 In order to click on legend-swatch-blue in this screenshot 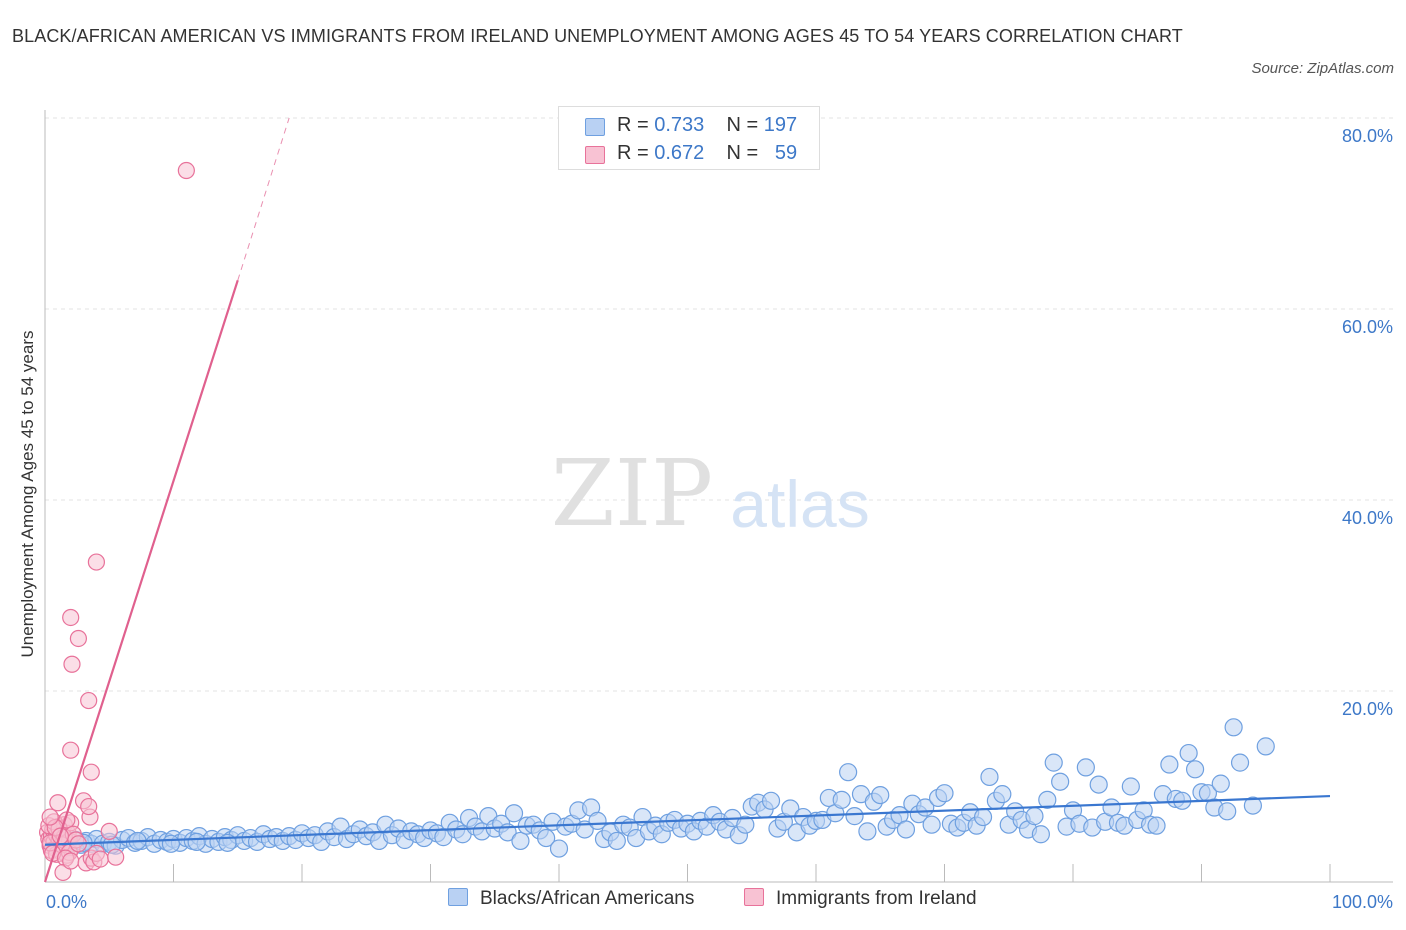, I will do `click(595, 127)`.